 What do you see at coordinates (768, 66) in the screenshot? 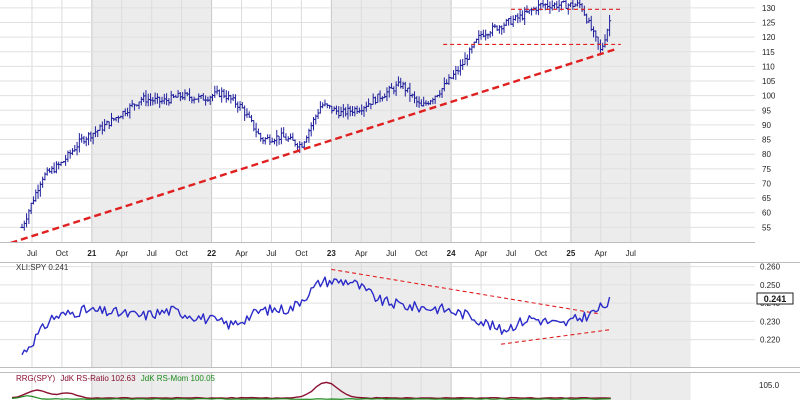
I see `price-y-tick: 110` at bounding box center [768, 66].